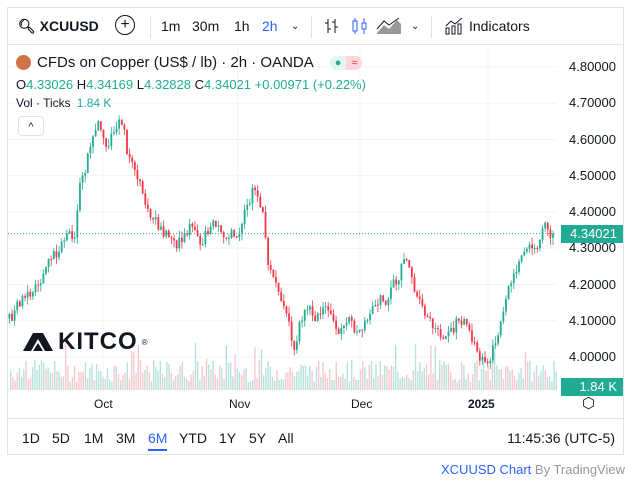 Image resolution: width=633 pixels, height=489 pixels. I want to click on range-5d: 5D, so click(61, 438).